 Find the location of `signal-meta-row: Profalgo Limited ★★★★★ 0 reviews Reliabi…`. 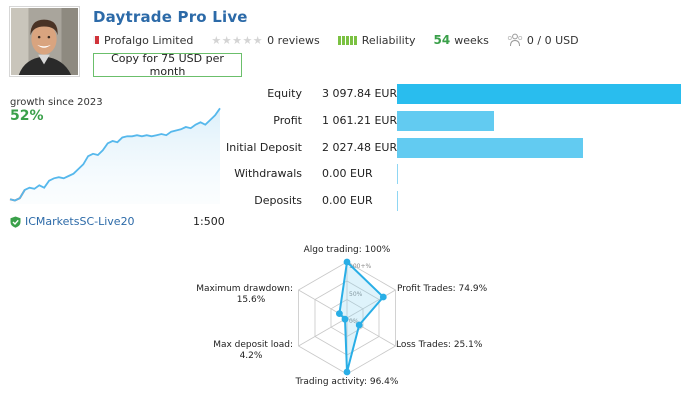

signal-meta-row: Profalgo Limited ★★★★★ 0 reviews Reliabi… is located at coordinates (336, 40).